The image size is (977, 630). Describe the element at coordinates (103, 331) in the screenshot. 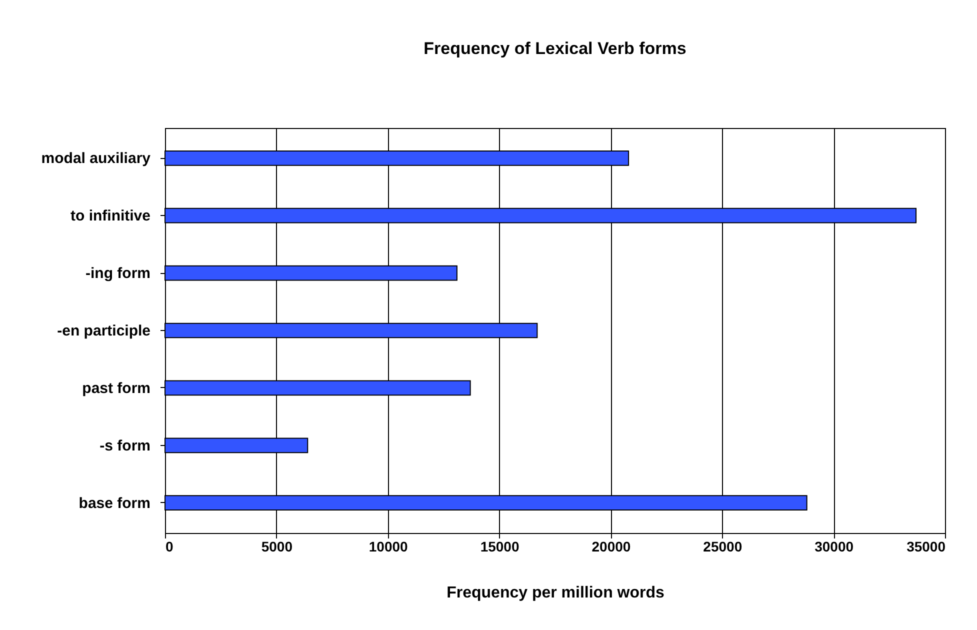

I see `y-tick-label: -en participle` at that location.